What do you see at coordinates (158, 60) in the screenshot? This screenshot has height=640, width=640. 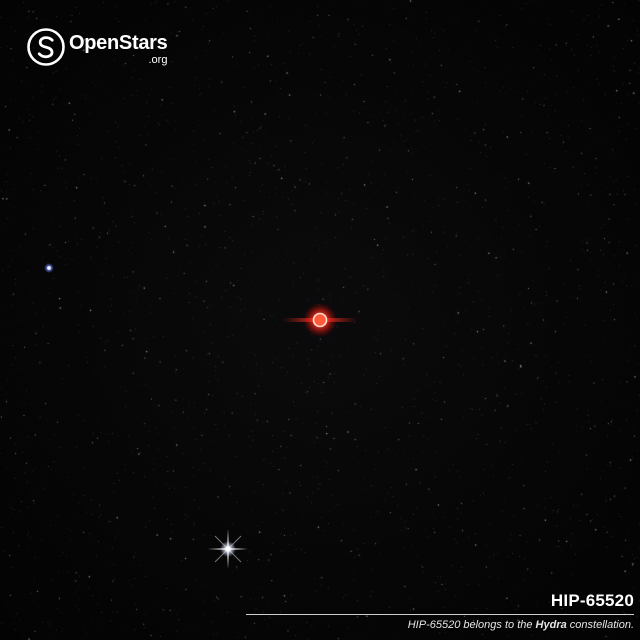 I see `logo-tld: .org` at bounding box center [158, 60].